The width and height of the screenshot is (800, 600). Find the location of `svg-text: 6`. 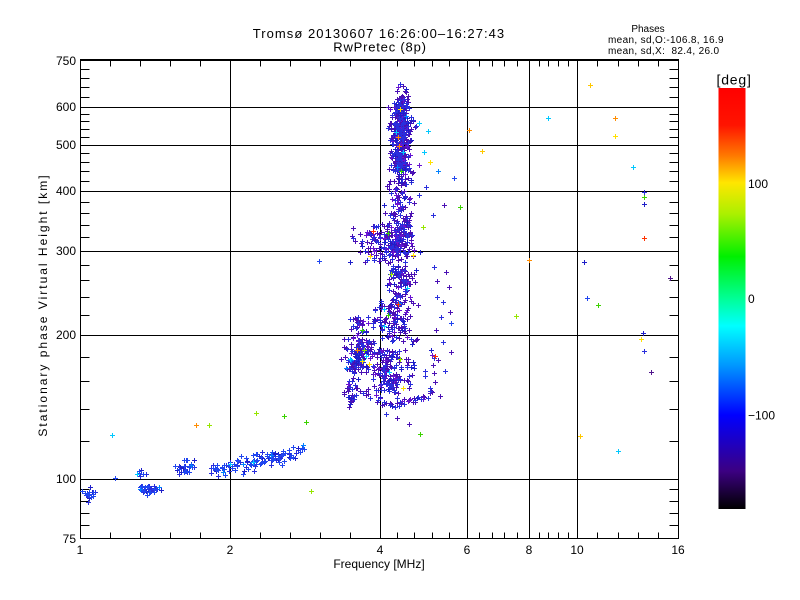

svg-text: 6 is located at coordinates (467, 550).